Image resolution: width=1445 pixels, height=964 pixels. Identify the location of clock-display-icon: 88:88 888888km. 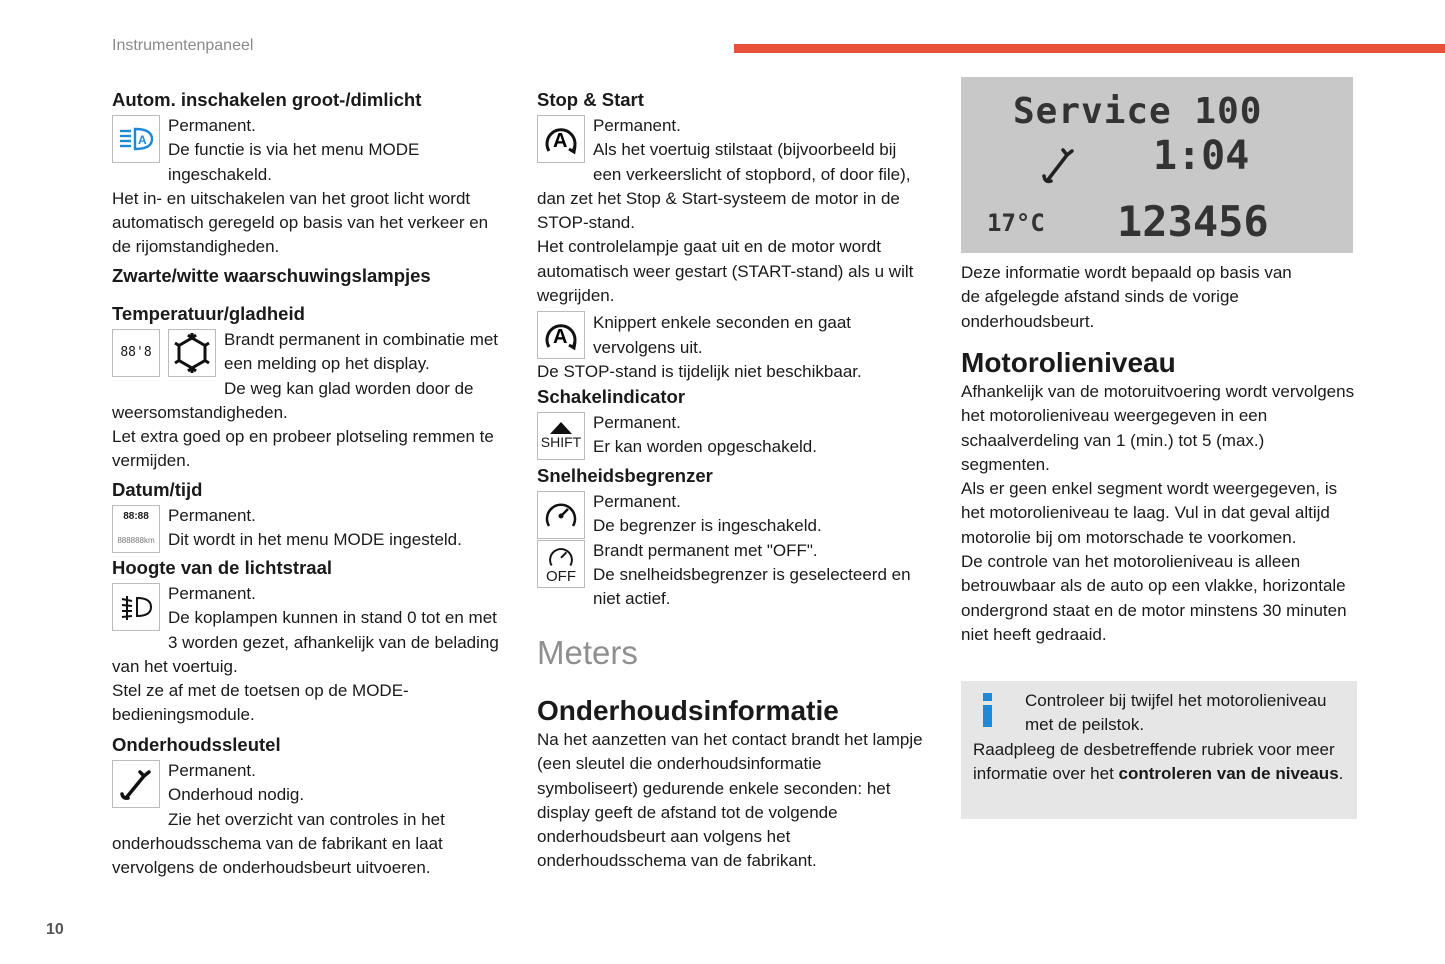
(136, 529).